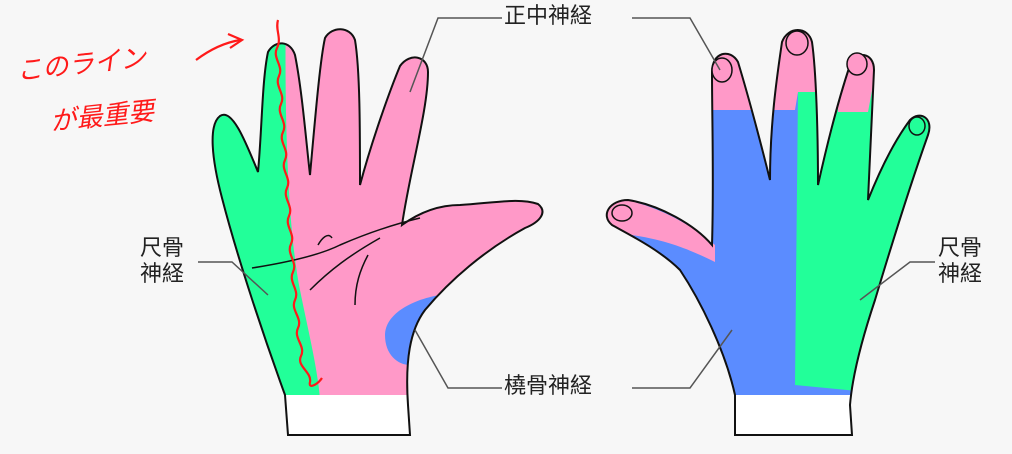 Image resolution: width=1012 pixels, height=454 pixels. I want to click on label-ulnar-left-line1: 尺骨, so click(162, 248).